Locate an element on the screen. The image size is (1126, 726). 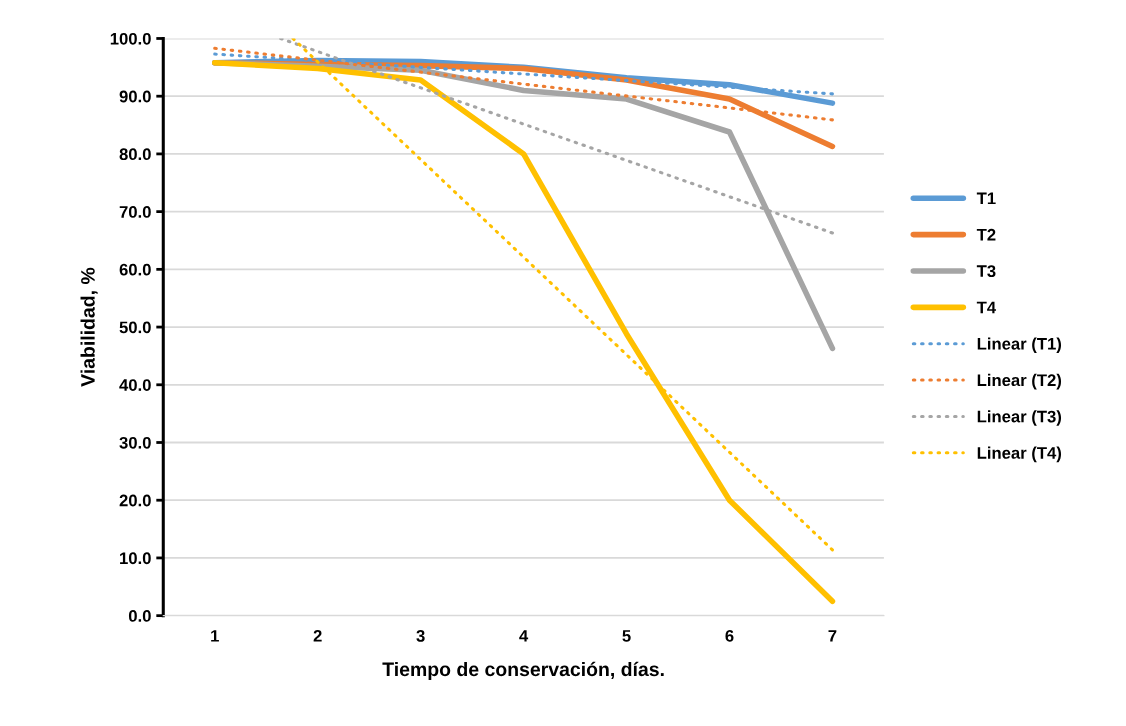
x-tick-label: 4 is located at coordinates (524, 636).